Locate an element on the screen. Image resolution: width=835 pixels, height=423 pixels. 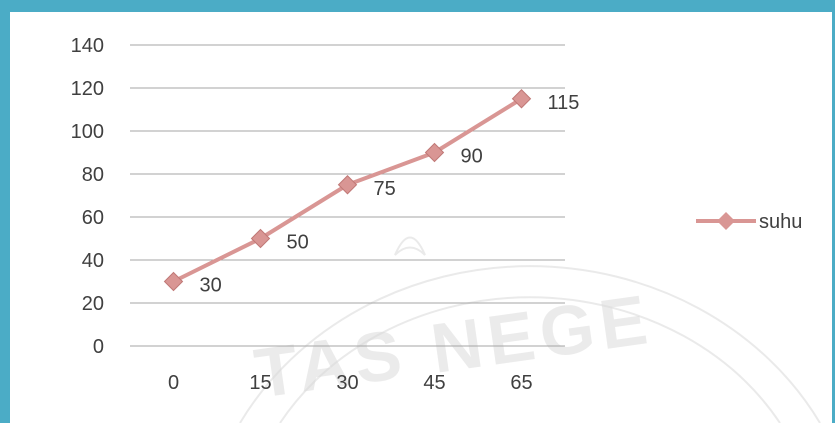
data-label: 30 is located at coordinates (211, 286).